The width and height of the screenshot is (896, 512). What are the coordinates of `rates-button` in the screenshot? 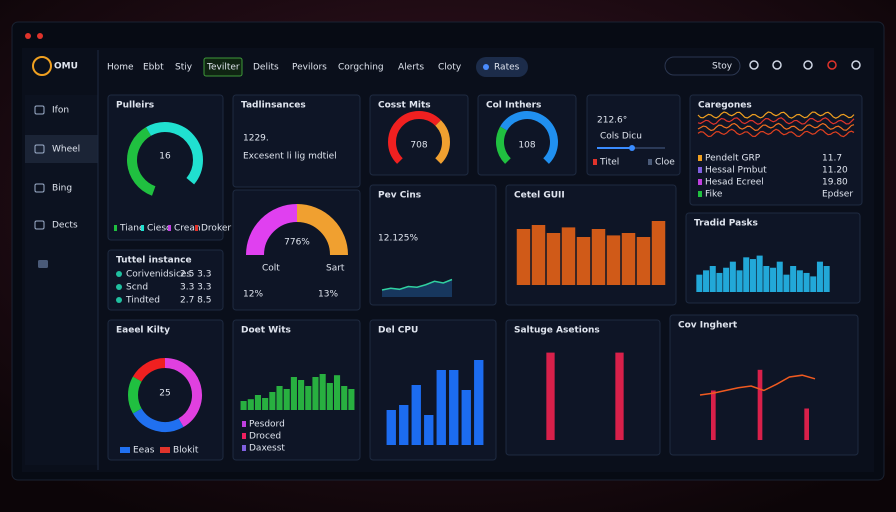 It's located at (502, 67).